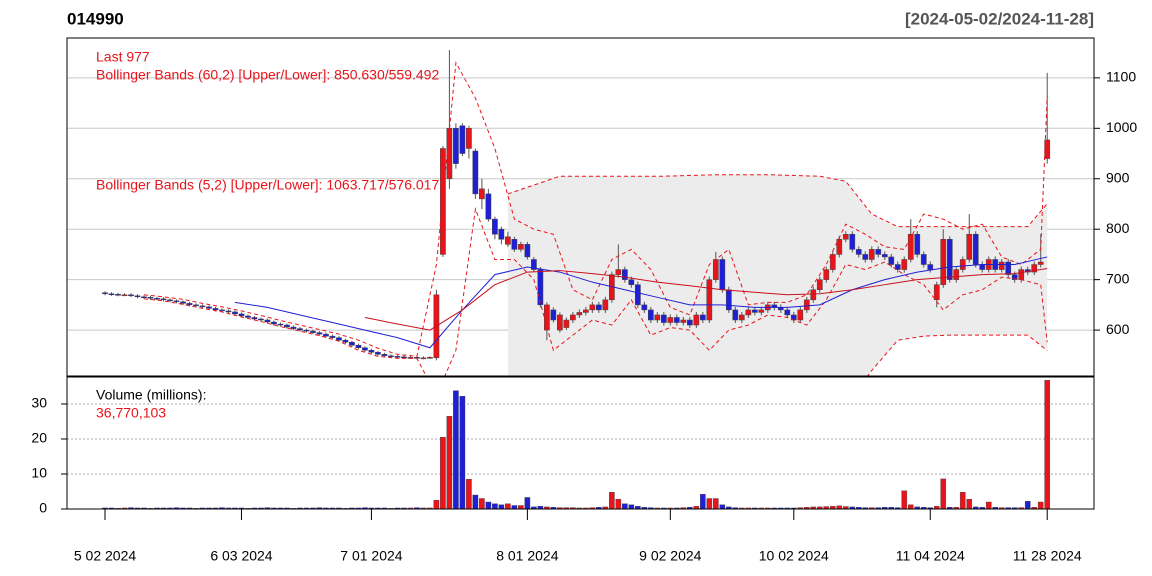 This screenshot has height=576, width=1152. What do you see at coordinates (527, 556) in the screenshot?
I see `x-tick-label: 8 01 2024` at bounding box center [527, 556].